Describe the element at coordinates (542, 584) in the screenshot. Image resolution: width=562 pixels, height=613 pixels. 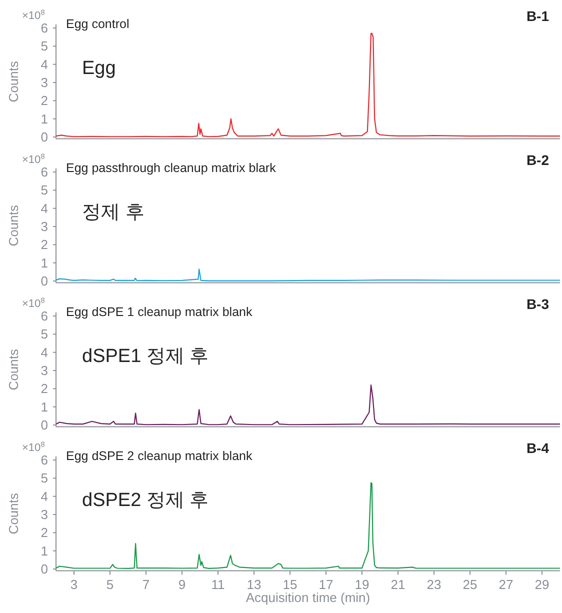
I see `x-tick-label: 29` at that location.